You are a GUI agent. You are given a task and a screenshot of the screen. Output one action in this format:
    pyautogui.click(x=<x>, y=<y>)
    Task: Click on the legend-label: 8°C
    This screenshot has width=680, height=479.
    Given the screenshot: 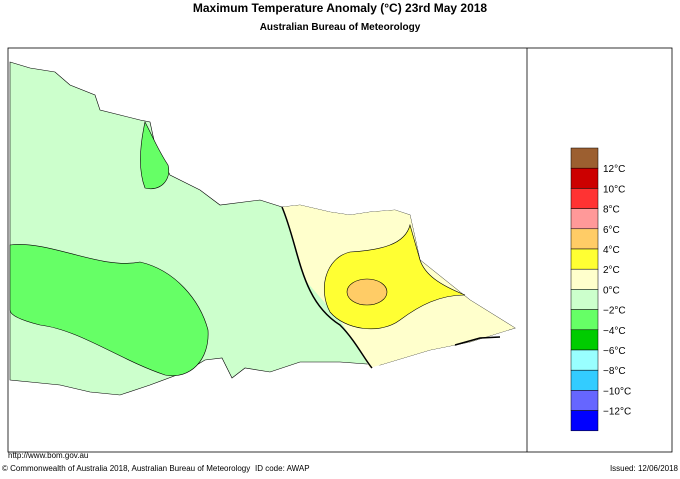 What is the action you would take?
    pyautogui.click(x=611, y=210)
    